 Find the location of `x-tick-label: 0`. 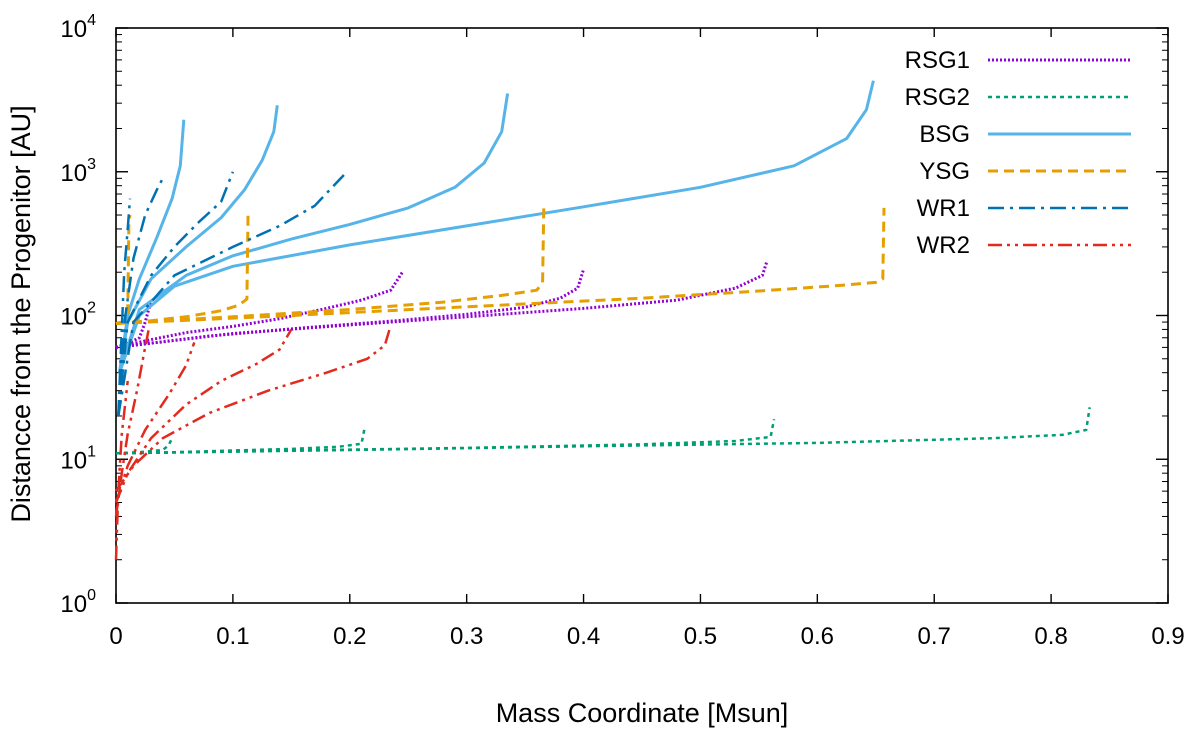

x-tick-label: 0 is located at coordinates (115, 636).